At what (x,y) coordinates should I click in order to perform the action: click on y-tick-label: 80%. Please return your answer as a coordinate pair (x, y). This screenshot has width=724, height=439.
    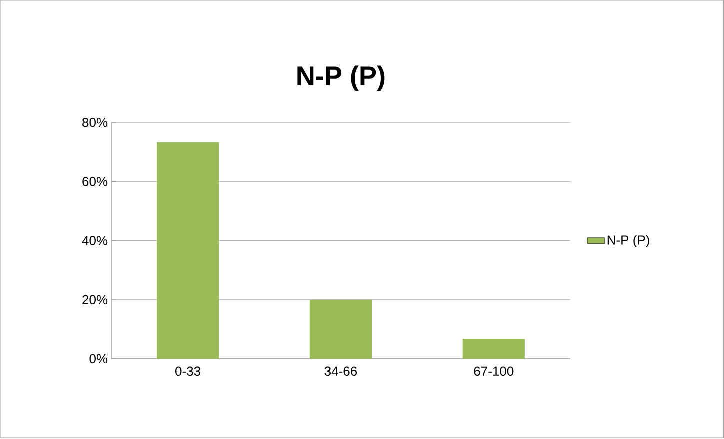
    Looking at the image, I should click on (95, 123).